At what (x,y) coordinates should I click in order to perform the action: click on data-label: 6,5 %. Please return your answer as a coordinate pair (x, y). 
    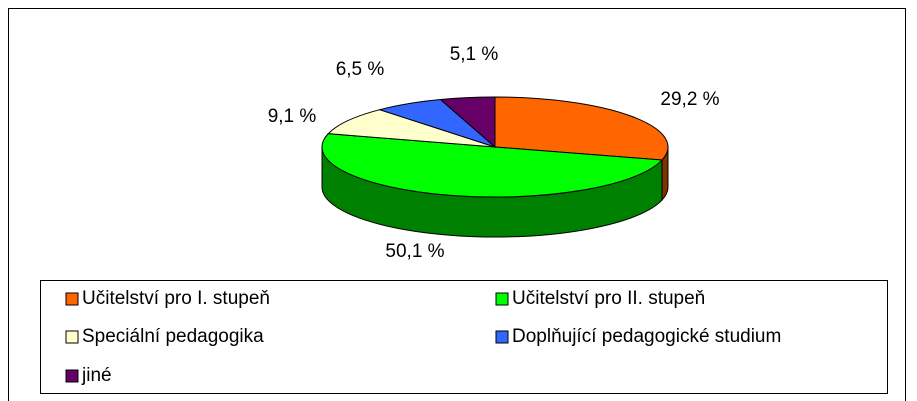
    Looking at the image, I should click on (360, 69).